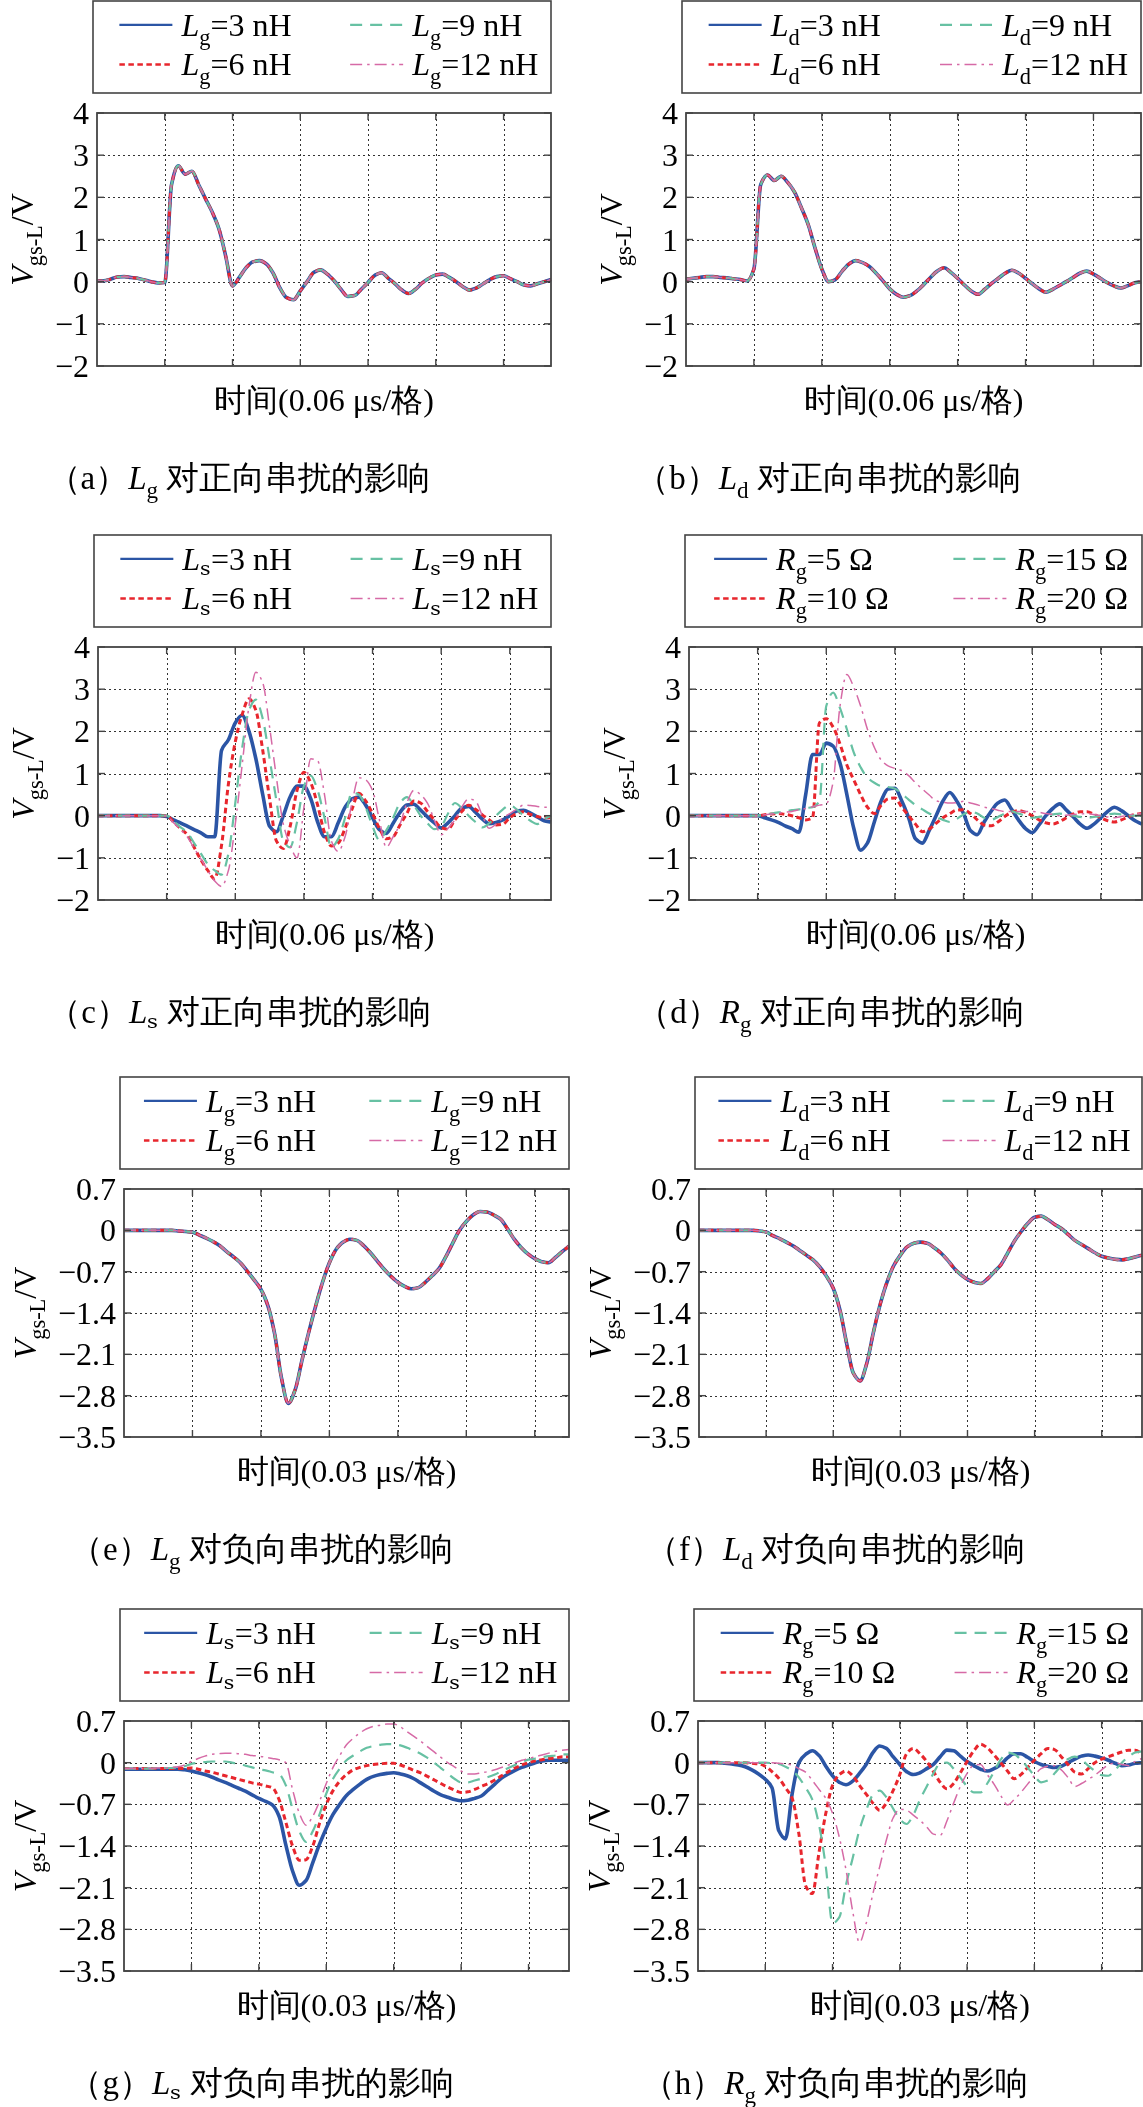  What do you see at coordinates (261, 1553) in the screenshot?
I see `text: （e）L$_{g}$ 对负向串扰的影响` at bounding box center [261, 1553].